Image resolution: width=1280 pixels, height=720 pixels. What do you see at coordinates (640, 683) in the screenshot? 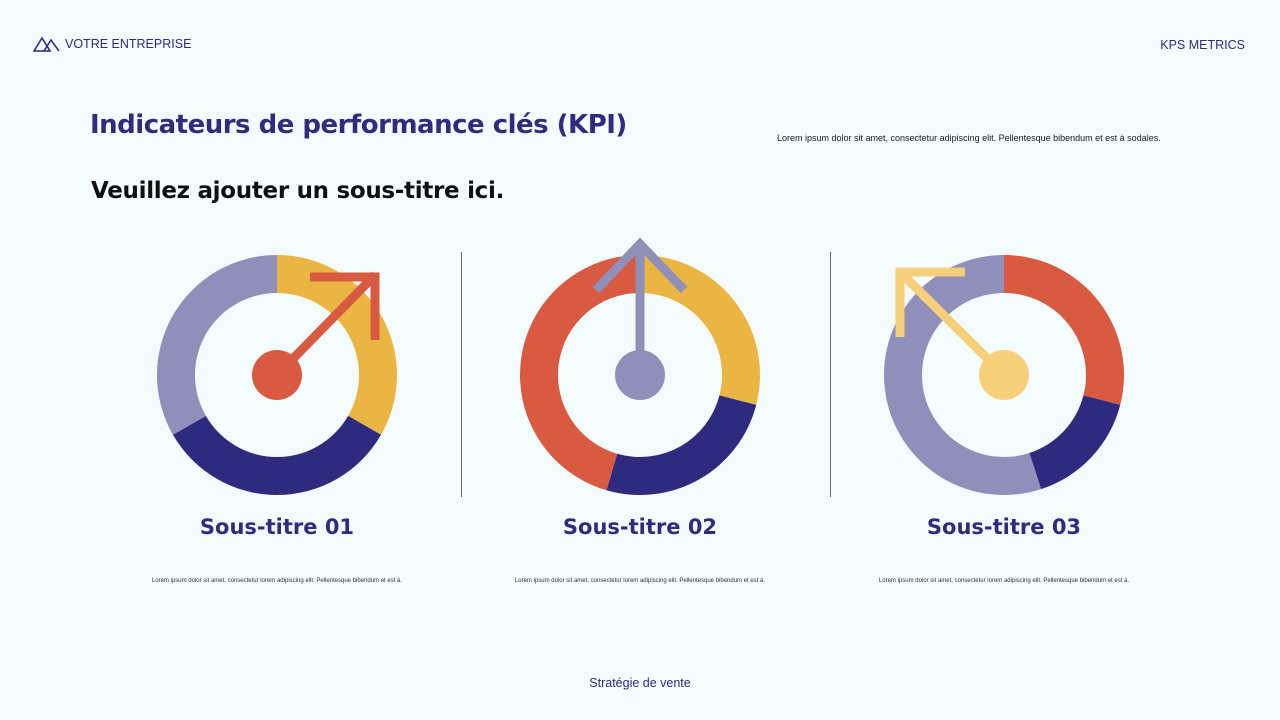
I see `footer-label: Stratégie de vente` at bounding box center [640, 683].